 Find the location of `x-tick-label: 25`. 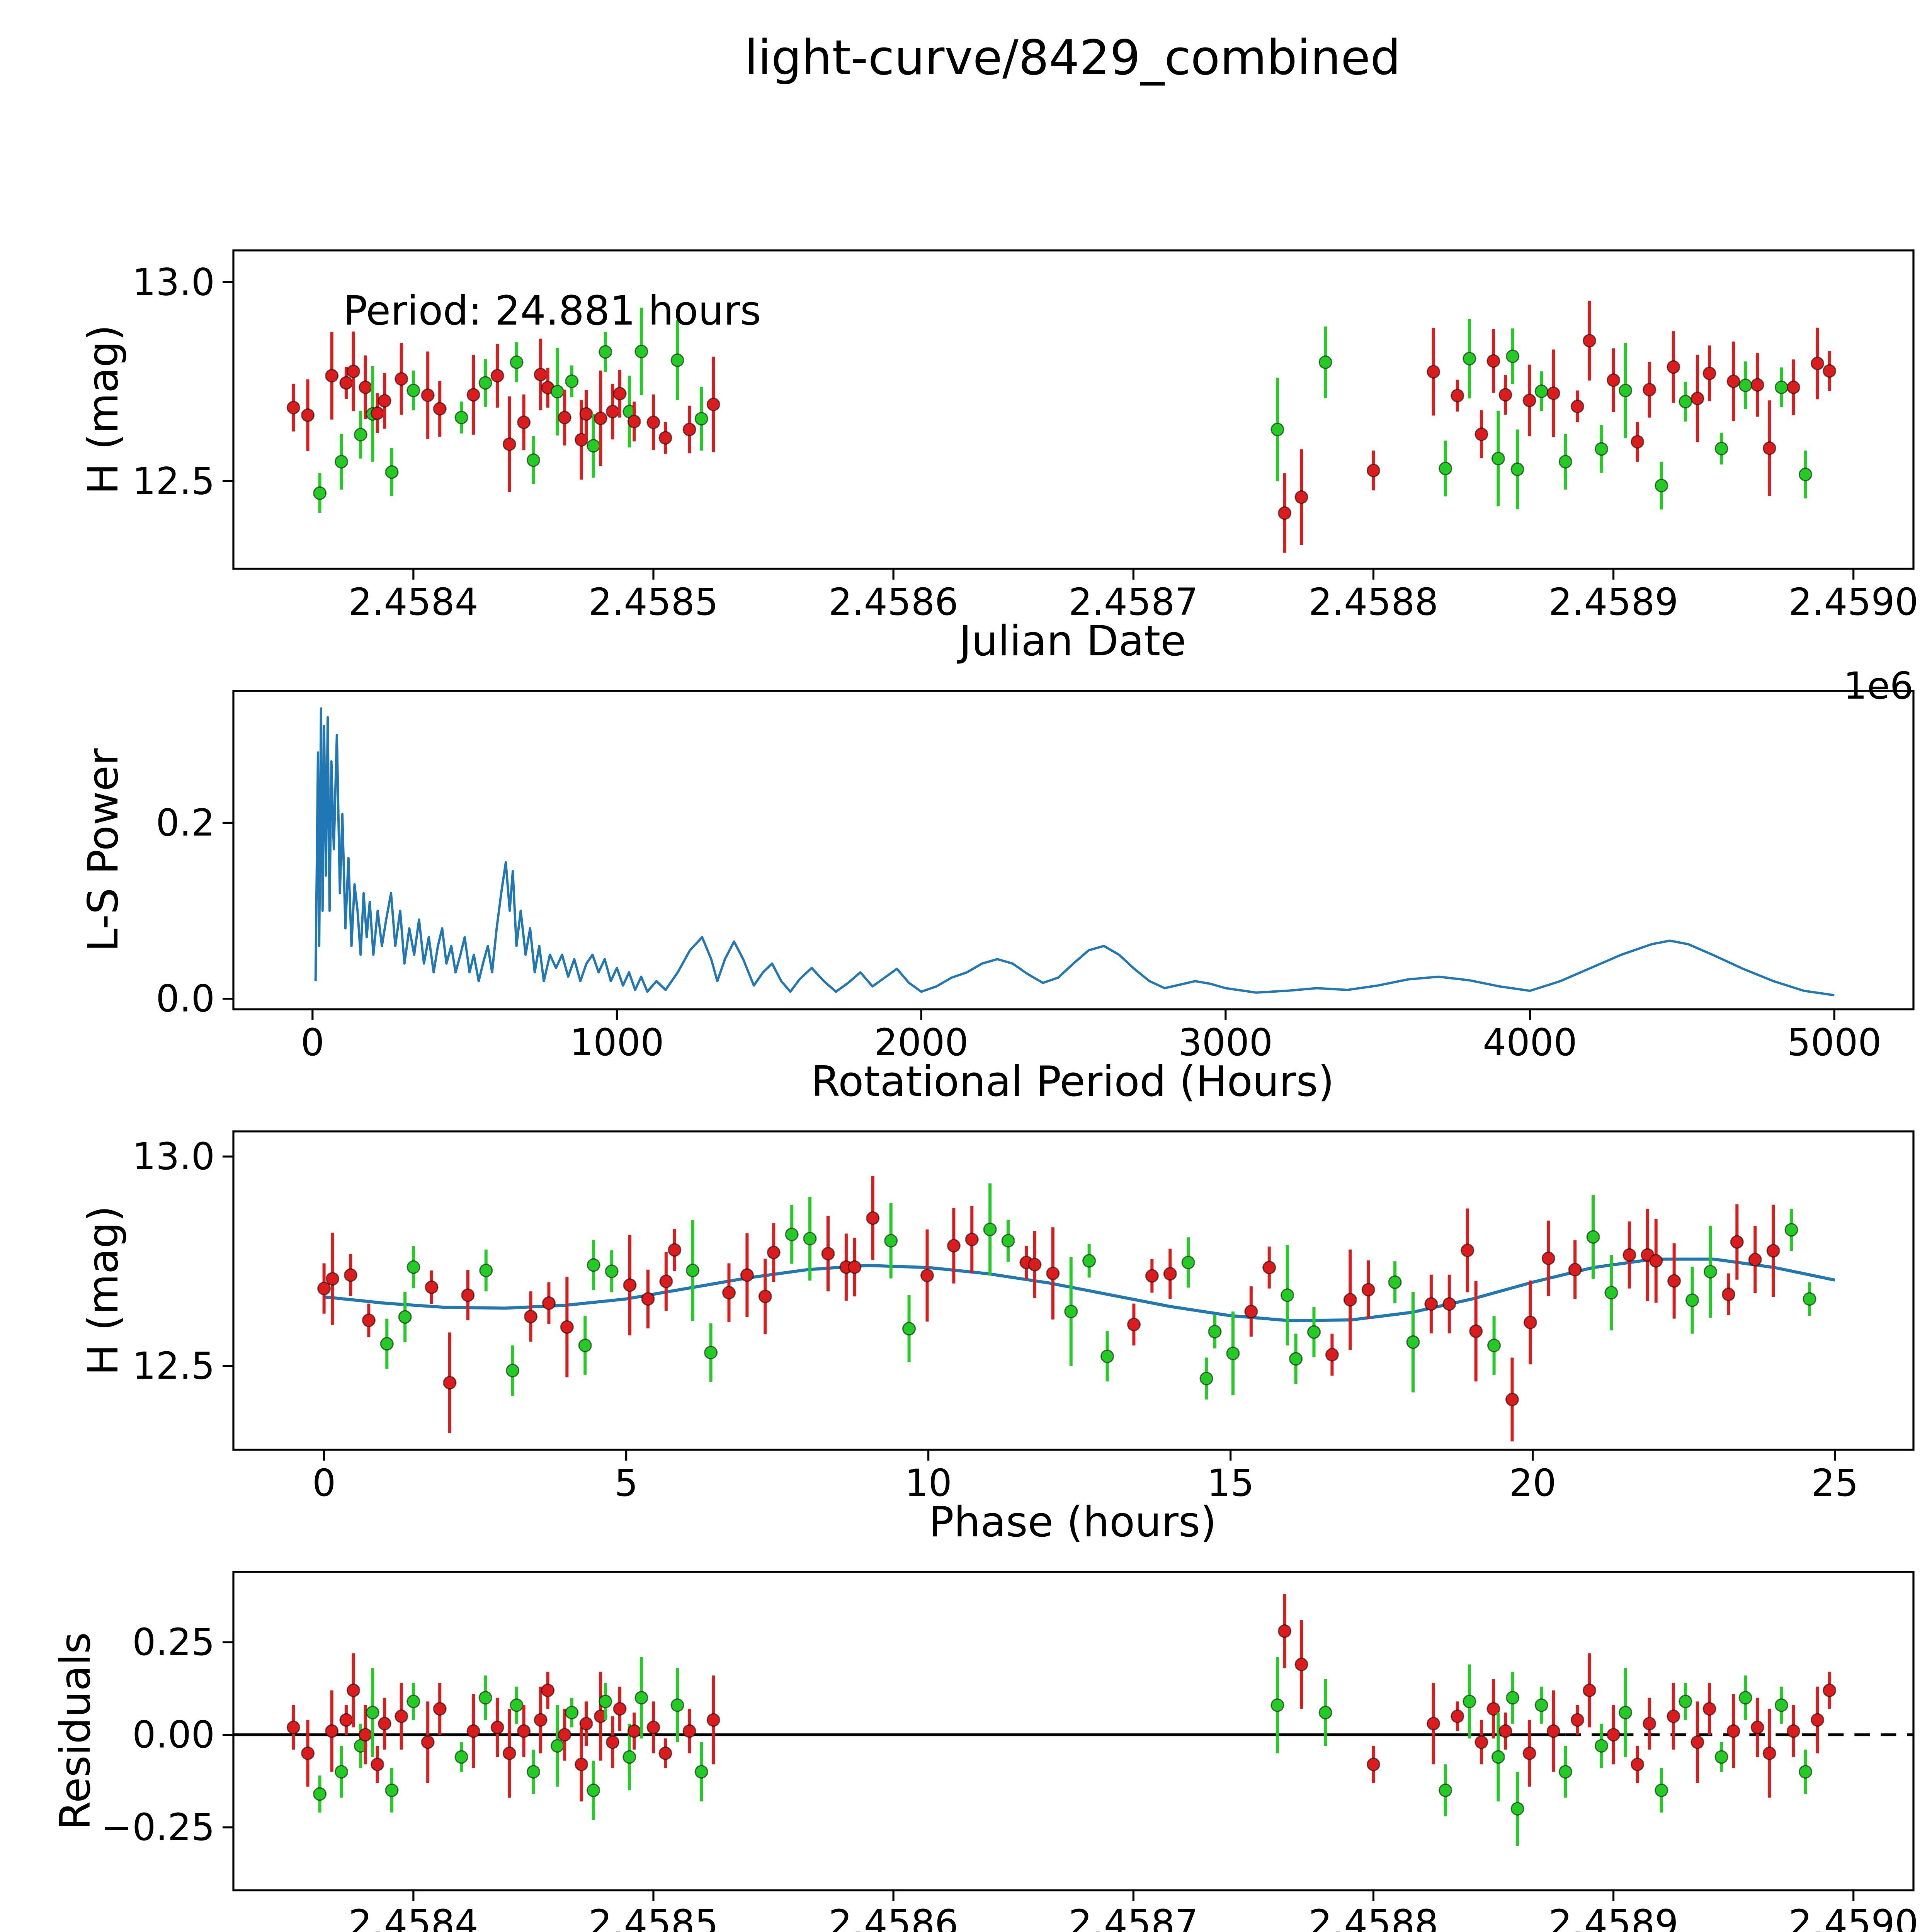

x-tick-label: 25 is located at coordinates (1835, 1483).